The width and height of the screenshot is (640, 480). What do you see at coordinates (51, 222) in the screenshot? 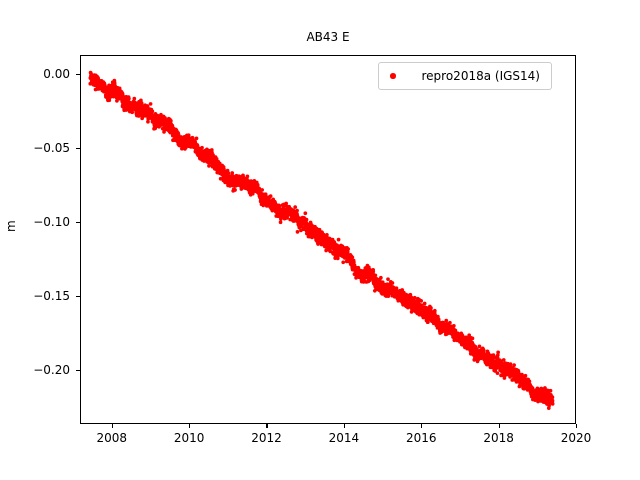
I see `y-axis-tick-label: −0.10` at bounding box center [51, 222].